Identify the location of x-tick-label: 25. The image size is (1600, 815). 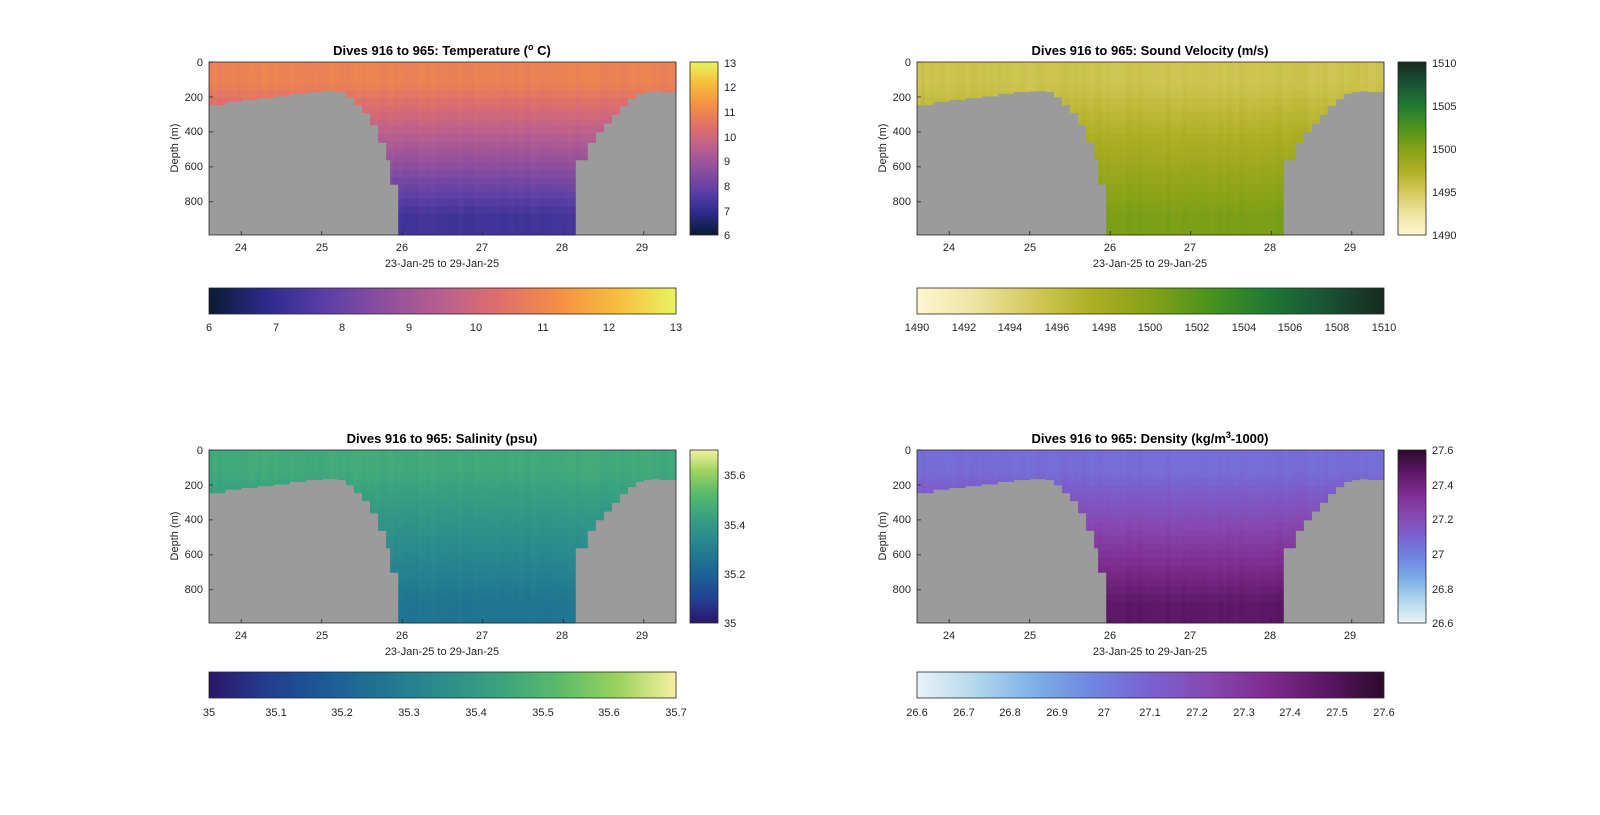
(1030, 248).